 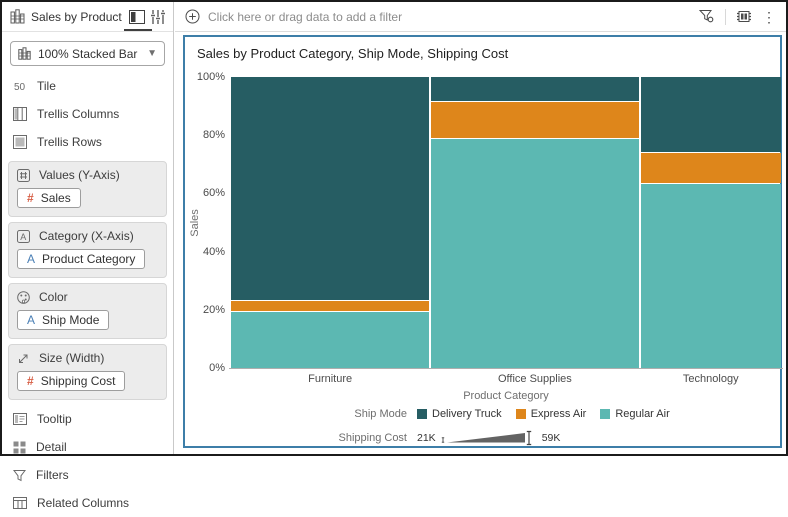 What do you see at coordinates (30, 198) in the screenshot?
I see `measure-icon: #` at bounding box center [30, 198].